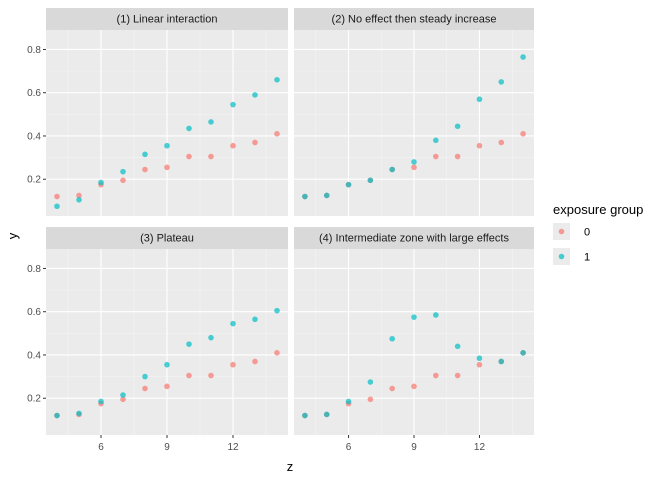 The width and height of the screenshot is (672, 480). What do you see at coordinates (34, 136) in the screenshot?
I see `y-tick-label: 0.4` at bounding box center [34, 136].